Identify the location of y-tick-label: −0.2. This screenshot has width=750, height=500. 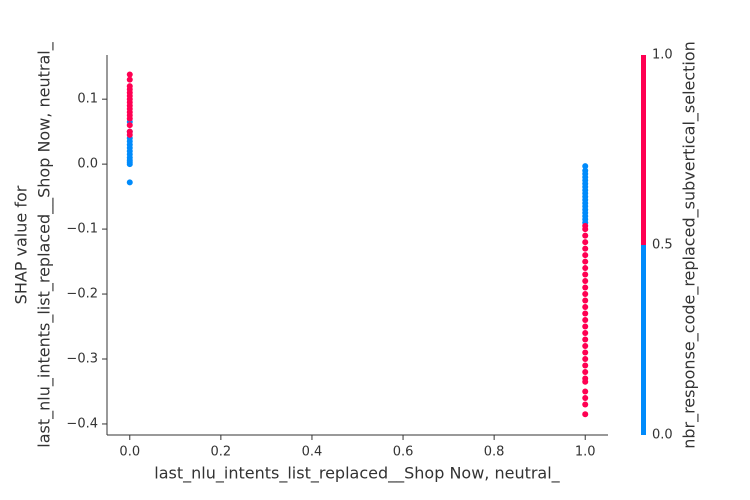
(82, 294).